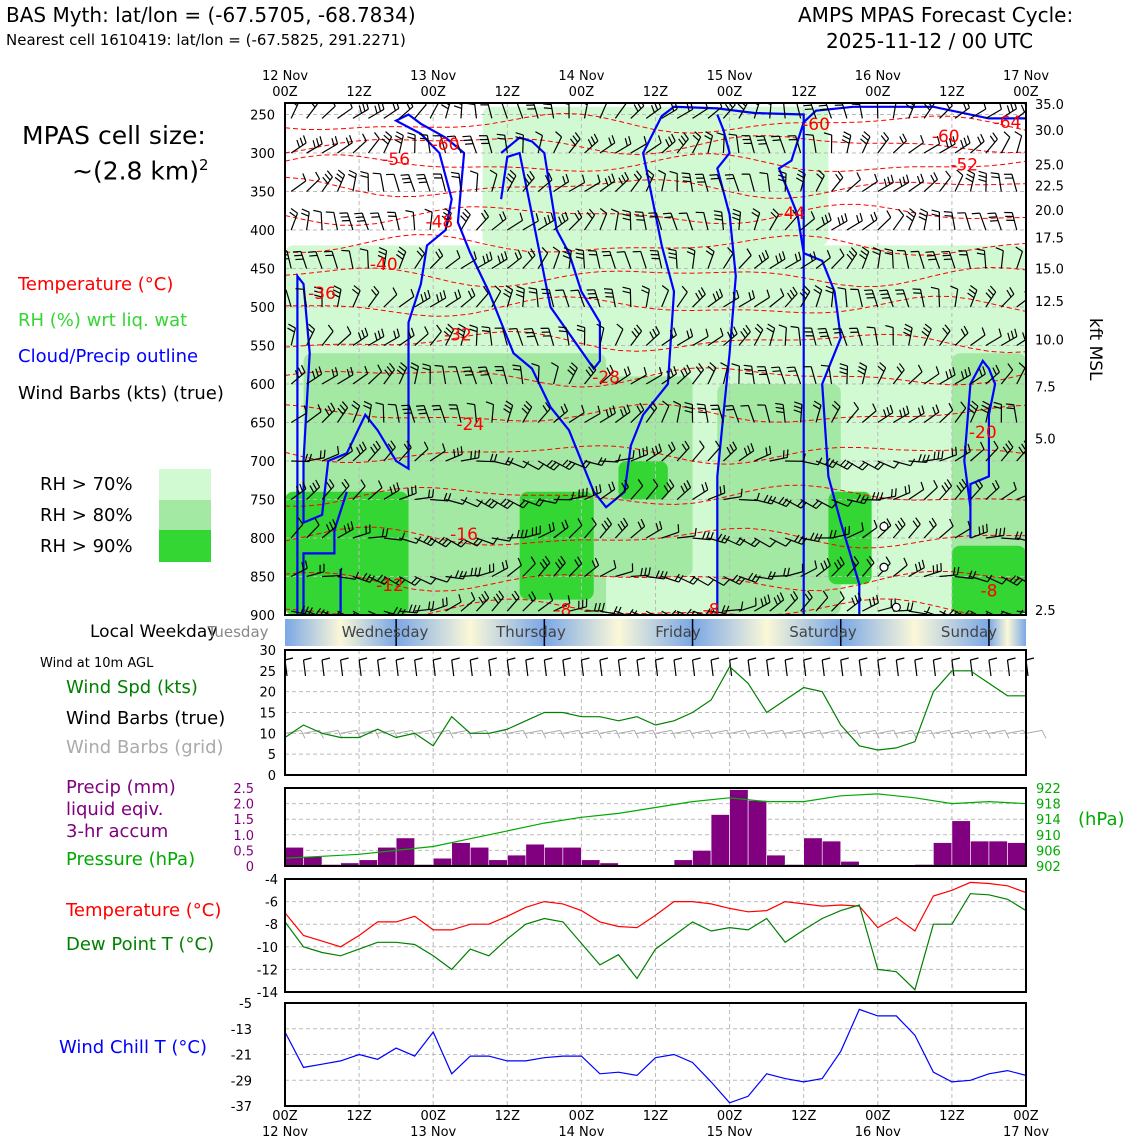 Image resolution: width=1140 pixels, height=1140 pixels. Describe the element at coordinates (272, 776) in the screenshot. I see `wind-tick-label: 0` at that location.